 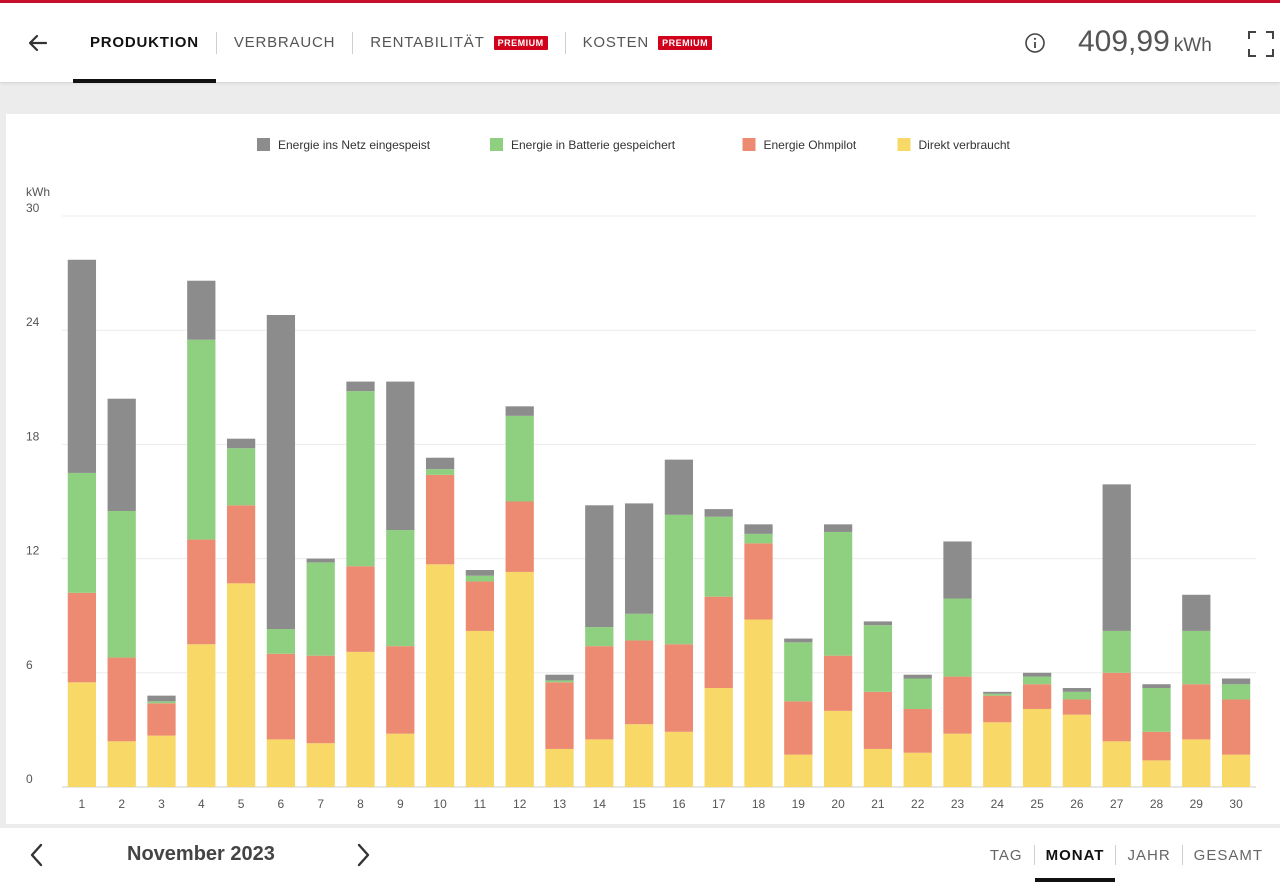 What do you see at coordinates (363, 855) in the screenshot?
I see `chevron-right-icon` at bounding box center [363, 855].